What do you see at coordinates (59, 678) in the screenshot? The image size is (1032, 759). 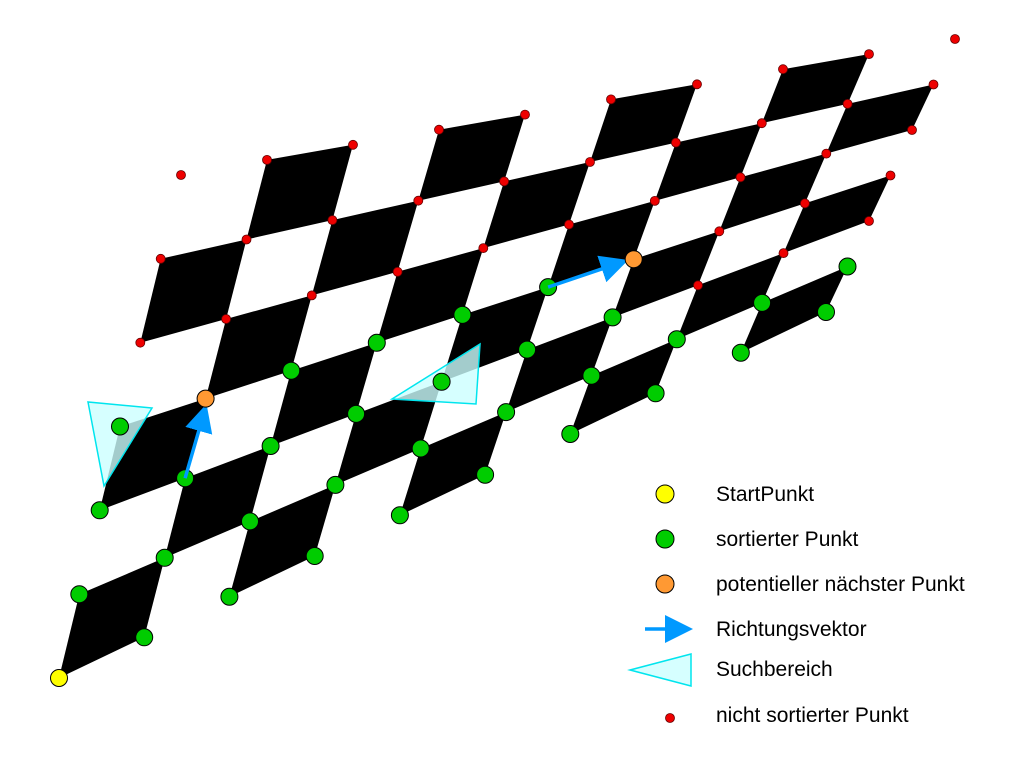 I see `start-point` at bounding box center [59, 678].